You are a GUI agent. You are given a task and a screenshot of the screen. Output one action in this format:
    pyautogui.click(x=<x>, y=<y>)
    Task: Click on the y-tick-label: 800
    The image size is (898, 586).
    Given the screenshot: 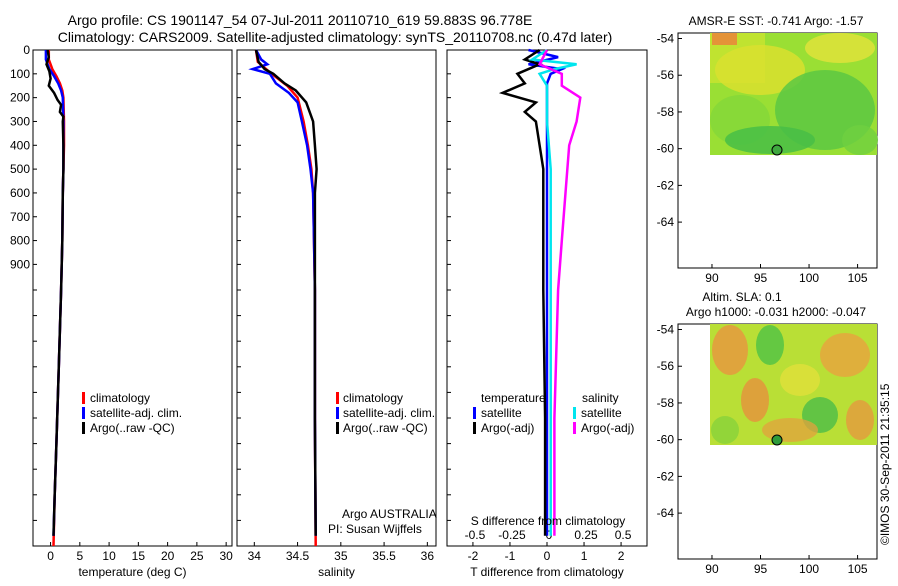 What is the action you would take?
    pyautogui.click(x=20, y=241)
    